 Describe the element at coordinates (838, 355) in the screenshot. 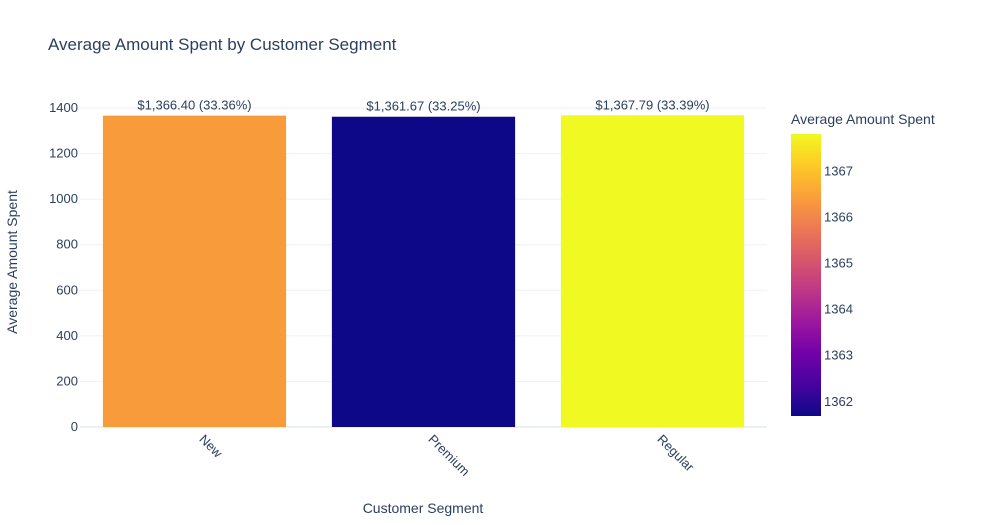

I see `colorbar-tick-label: 1363` at that location.